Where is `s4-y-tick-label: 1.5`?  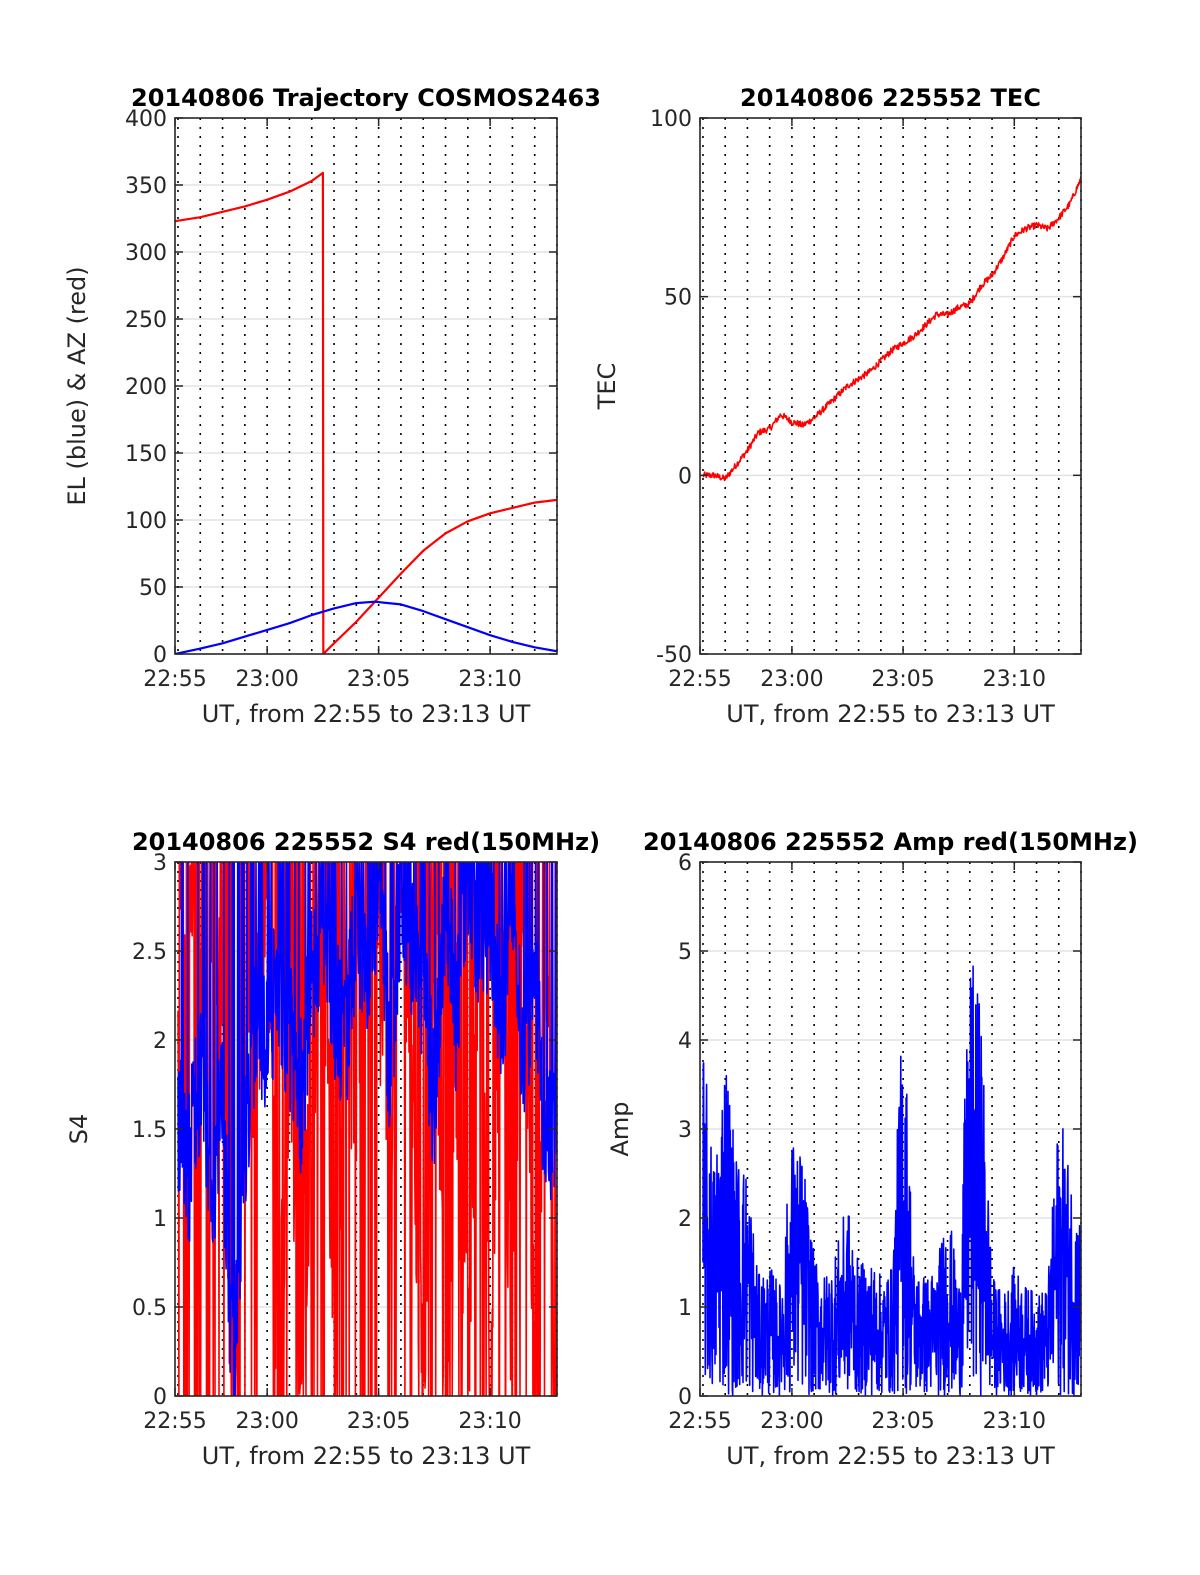 s4-y-tick-label: 1.5 is located at coordinates (149, 1130).